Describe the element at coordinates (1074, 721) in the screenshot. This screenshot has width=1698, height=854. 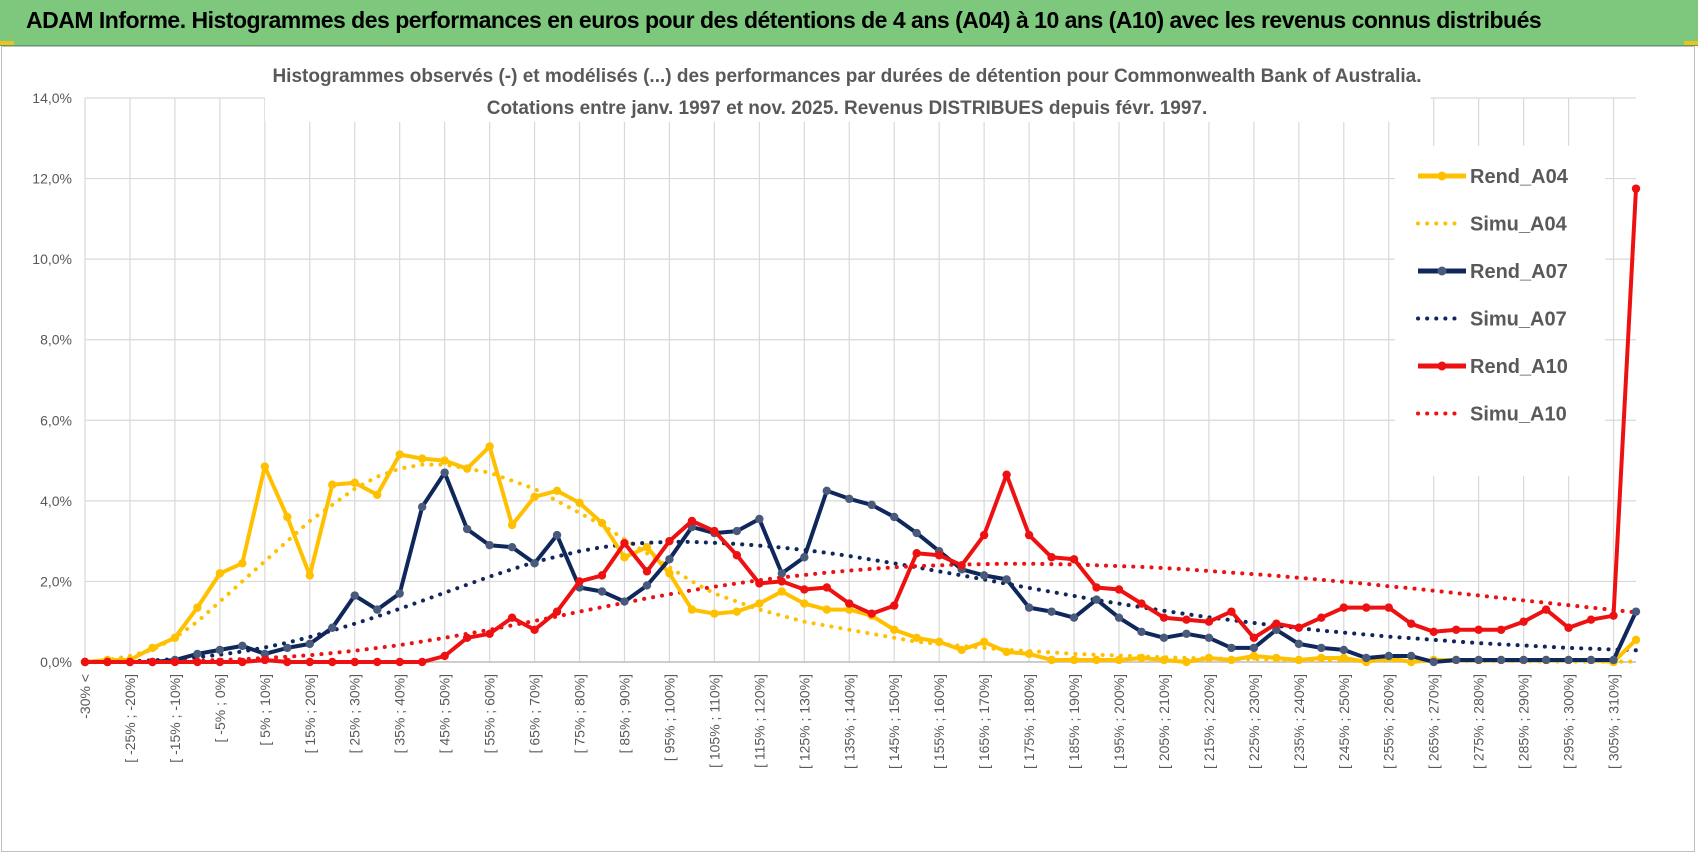
I see `x-tick-label: [ 185% ; 190%]` at that location.